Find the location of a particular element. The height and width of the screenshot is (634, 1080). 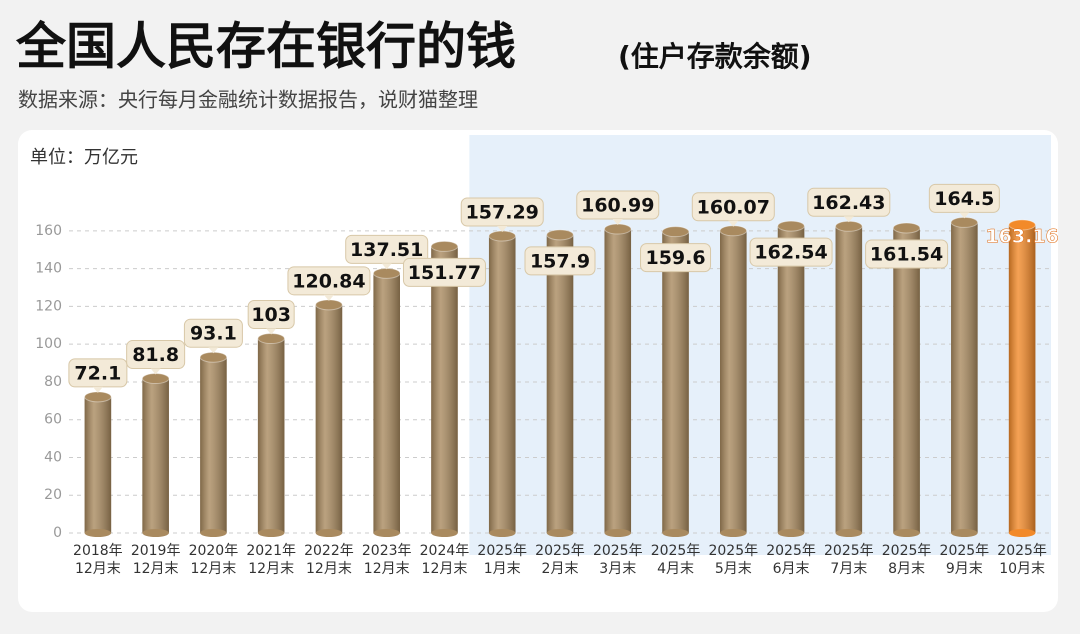

x-tick-label: 10月末 is located at coordinates (1022, 569).